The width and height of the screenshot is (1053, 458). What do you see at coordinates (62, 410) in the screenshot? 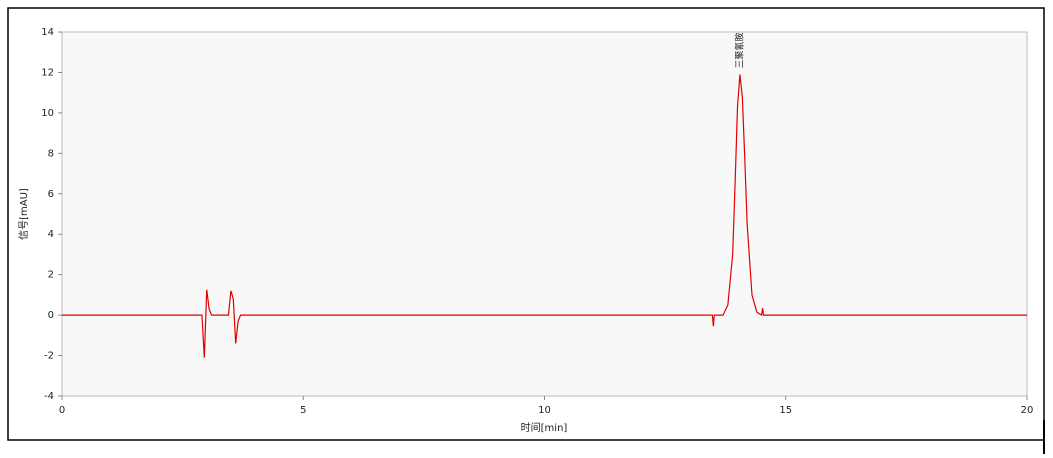
I see `x-tick-label: 0` at bounding box center [62, 410].